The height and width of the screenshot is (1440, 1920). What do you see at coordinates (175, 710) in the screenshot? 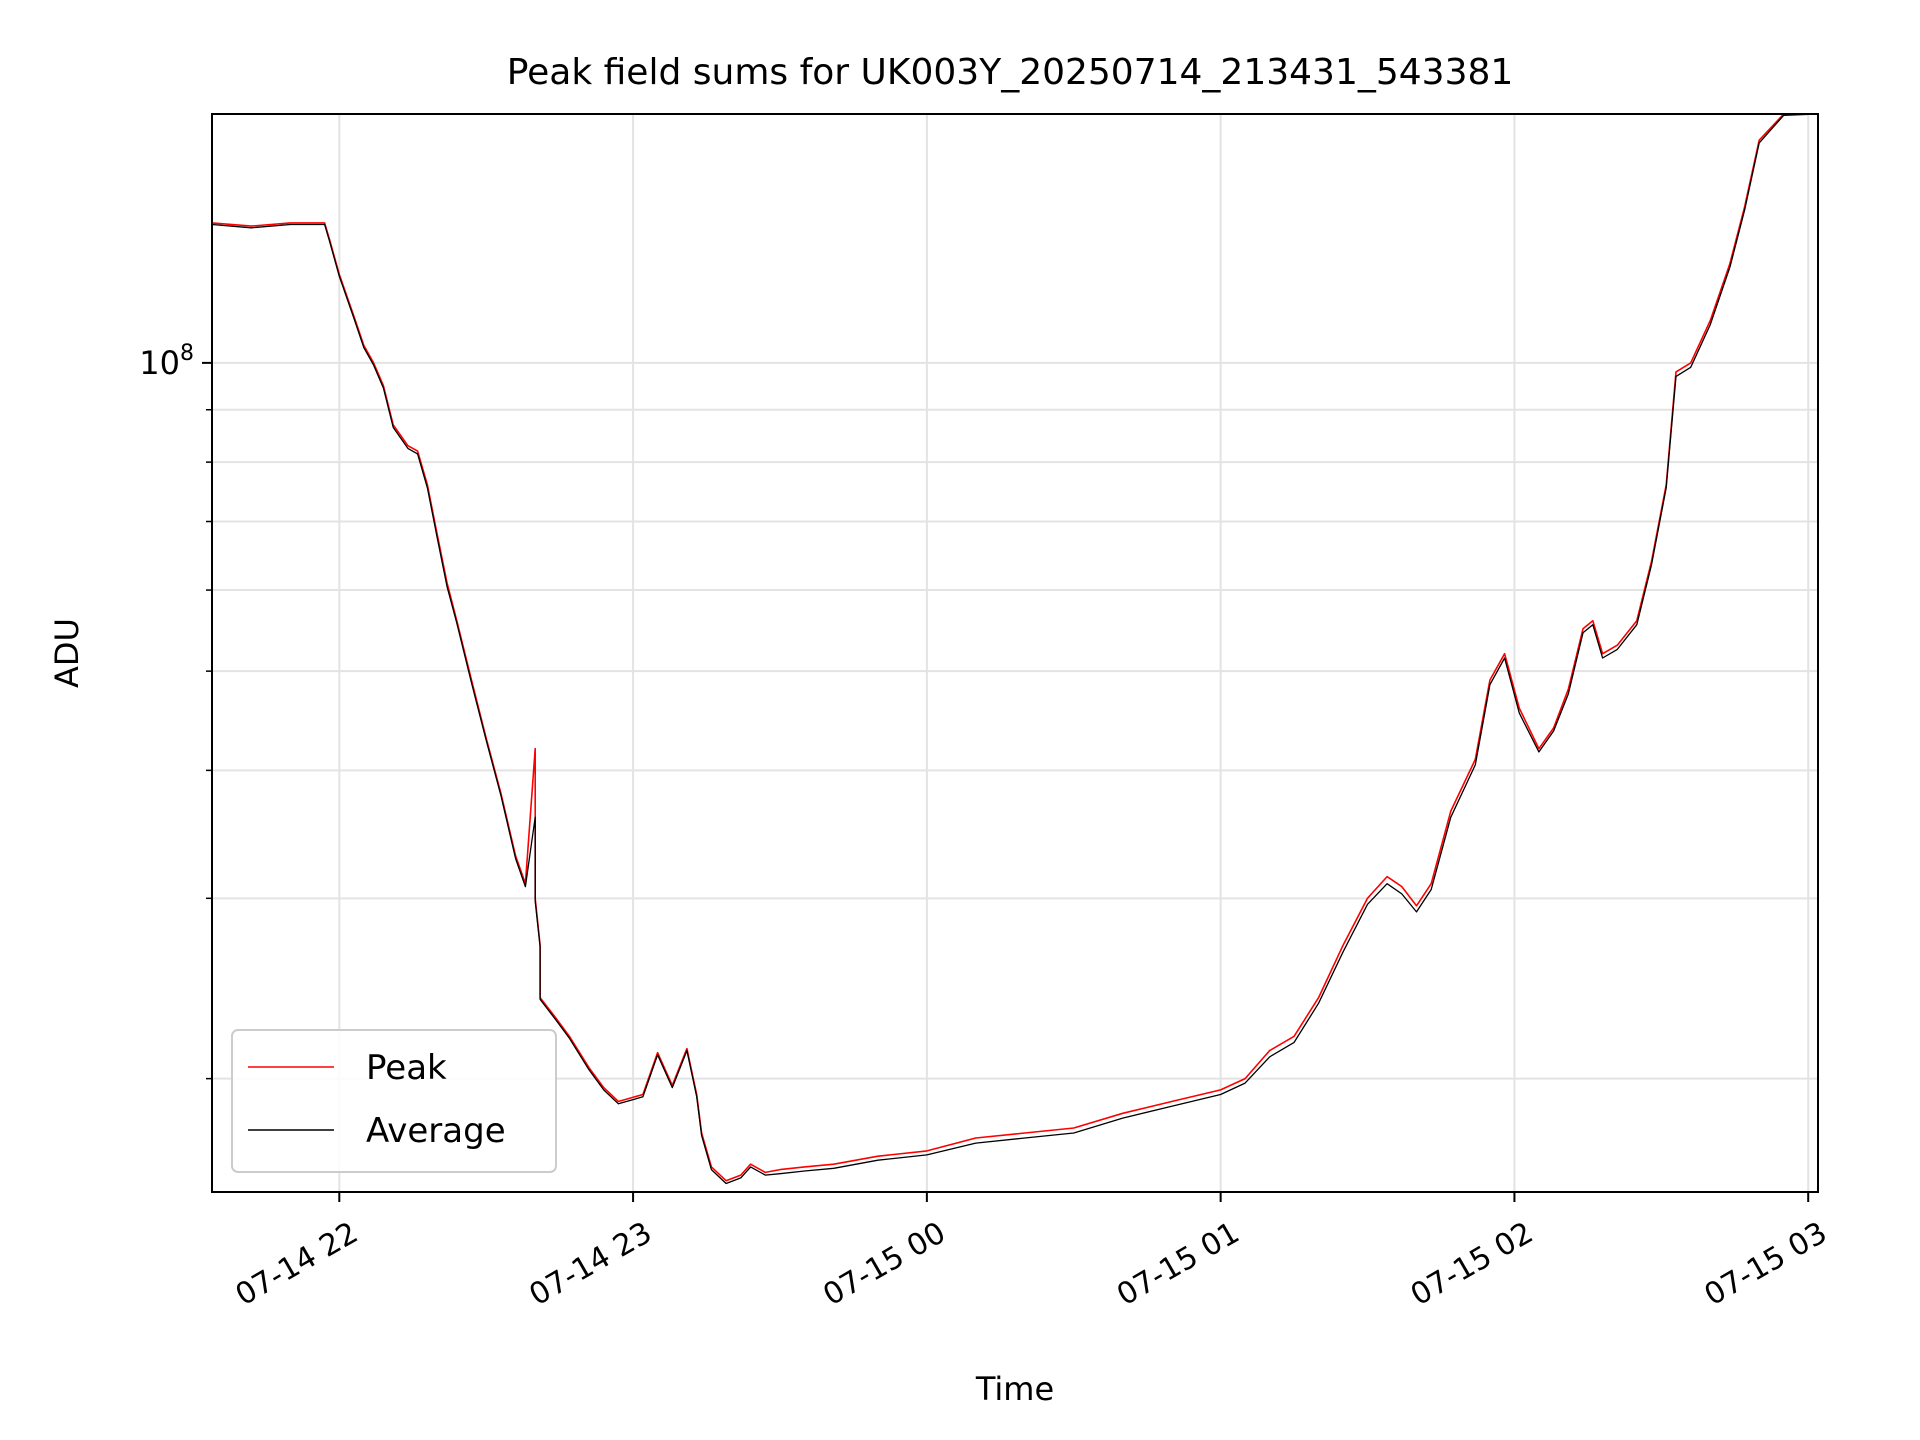
I see `y-axis: 108` at bounding box center [175, 710].